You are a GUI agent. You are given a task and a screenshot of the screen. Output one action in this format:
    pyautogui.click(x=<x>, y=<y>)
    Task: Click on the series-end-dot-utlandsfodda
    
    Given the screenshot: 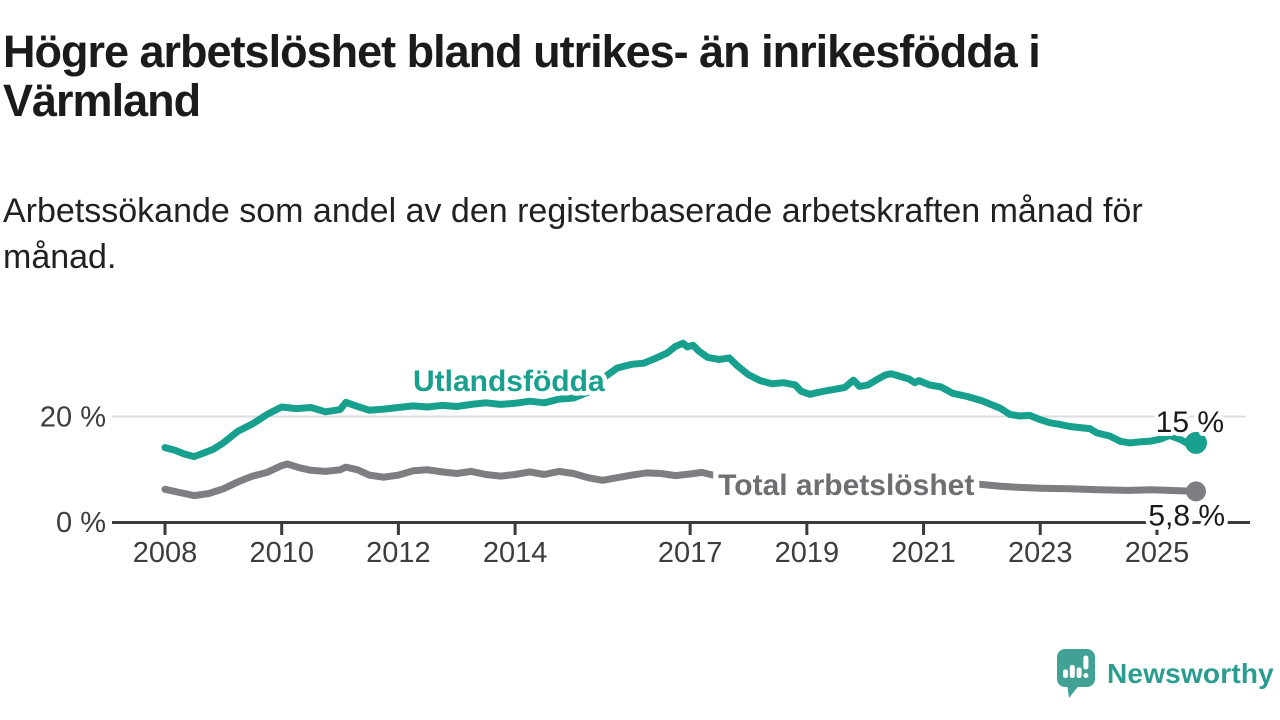 What is the action you would take?
    pyautogui.click(x=1196, y=442)
    